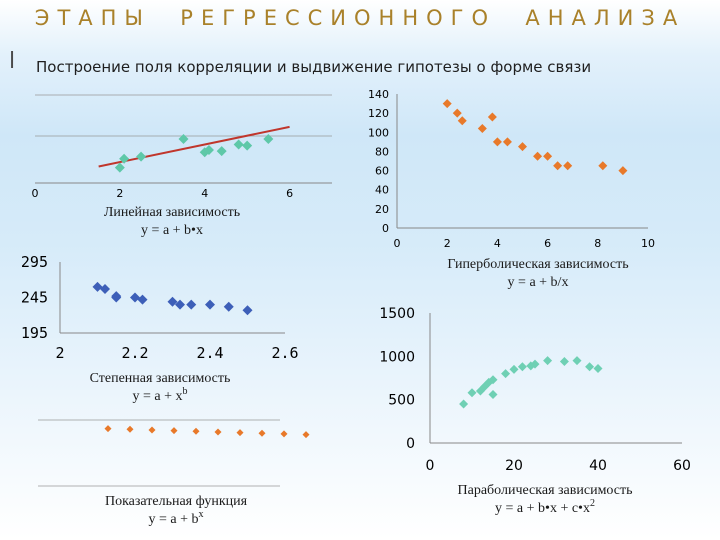  I want to click on hyperbolic-y-tick: 40, so click(382, 190).